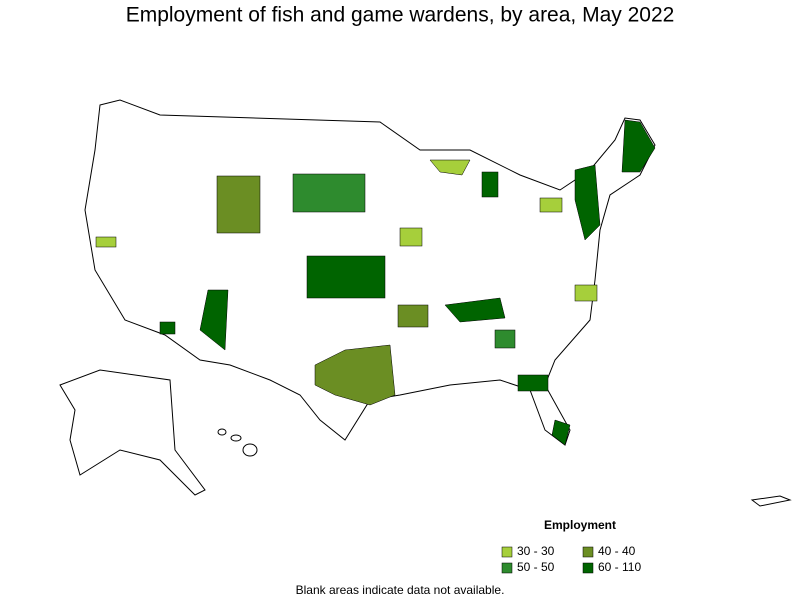  I want to click on alaska, so click(132, 432).